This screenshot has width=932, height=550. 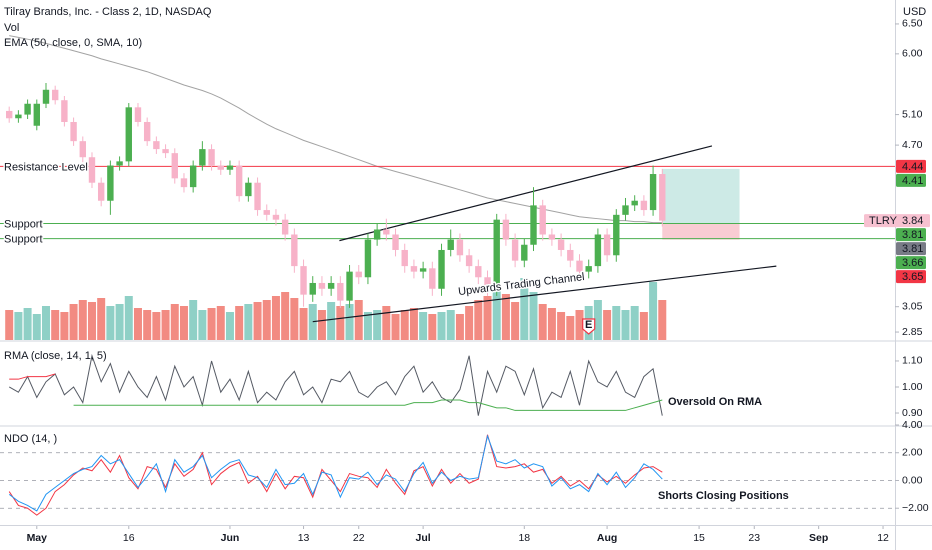 What do you see at coordinates (883, 221) in the screenshot?
I see `price-tag-symbol: TLRY` at bounding box center [883, 221].